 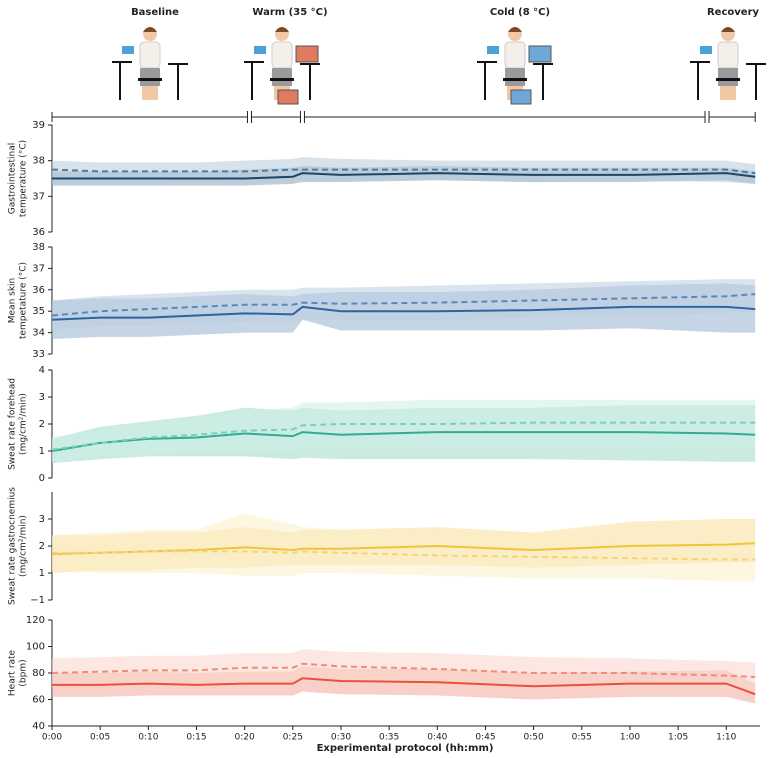 I want to click on y-tick-label: −1, so click(x=37, y=600).